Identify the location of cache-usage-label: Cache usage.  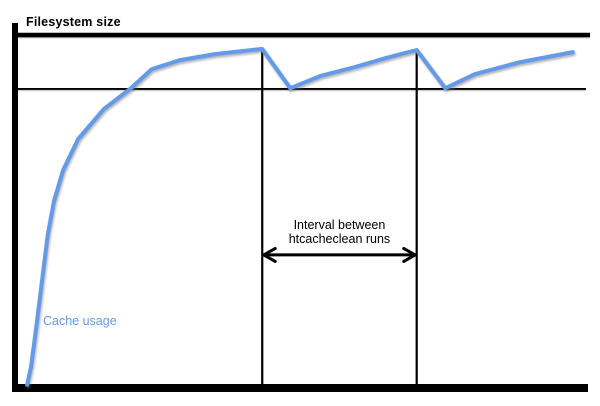
(80, 321).